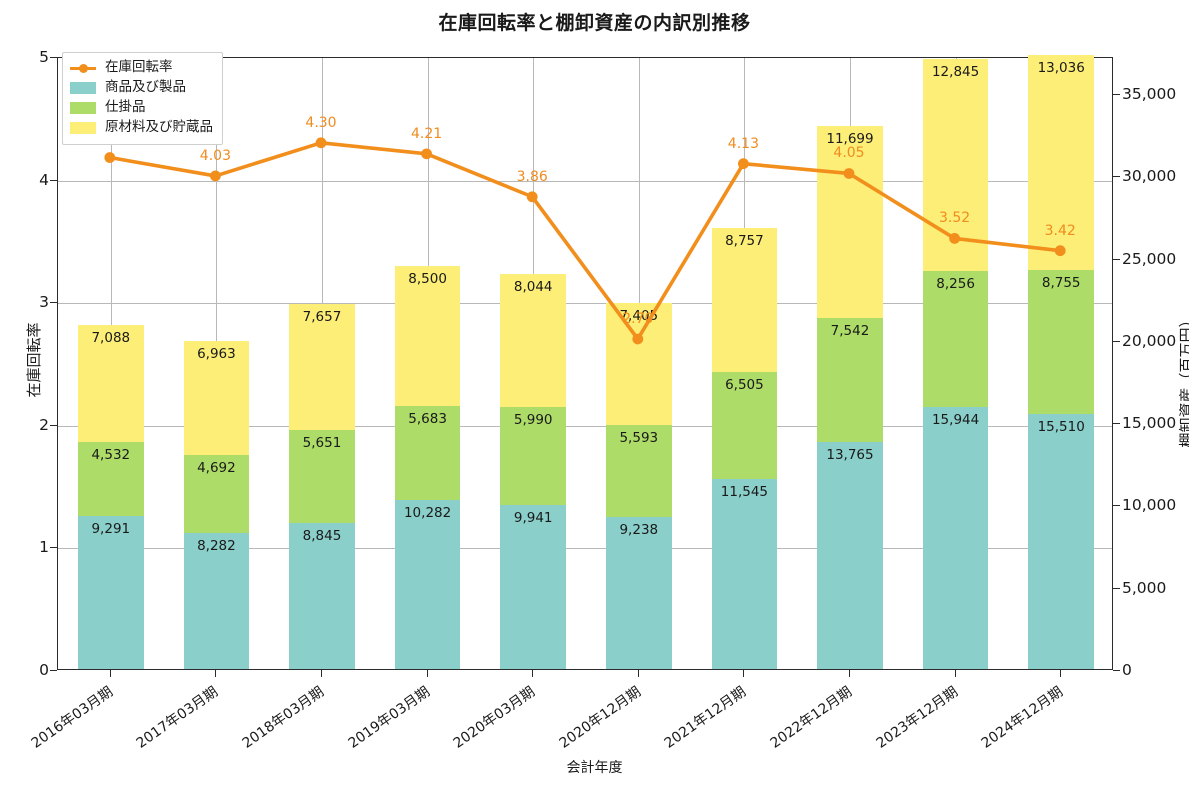 Image resolution: width=1189 pixels, height=789 pixels. I want to click on legend-item: 在庫回転率, so click(141, 68).